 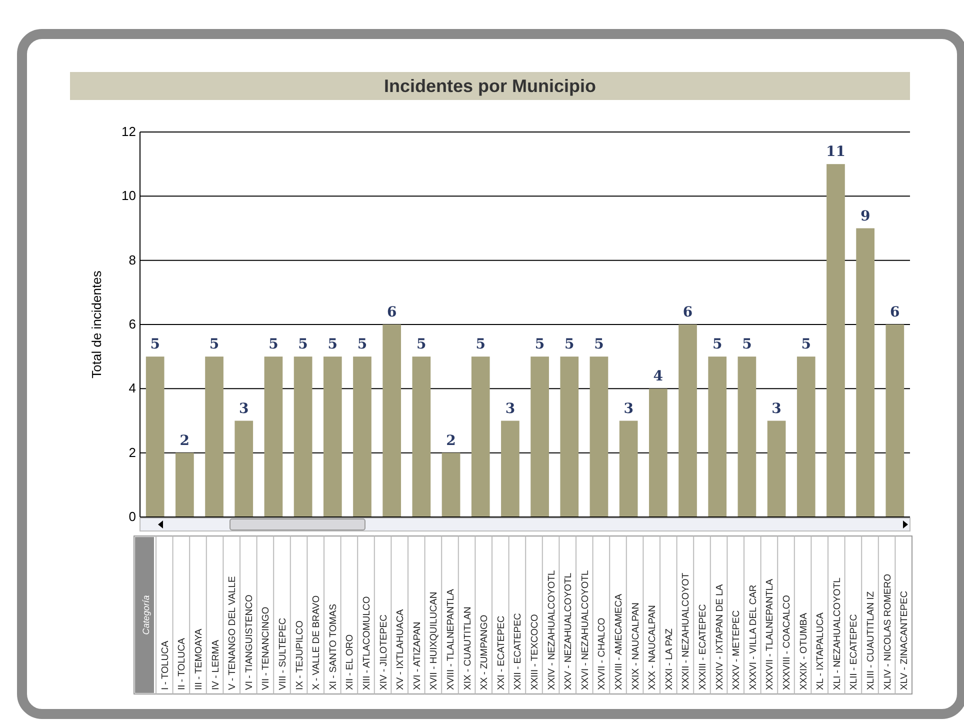 What do you see at coordinates (535, 652) in the screenshot?
I see `text: XXIII - TEXCOCO` at bounding box center [535, 652].